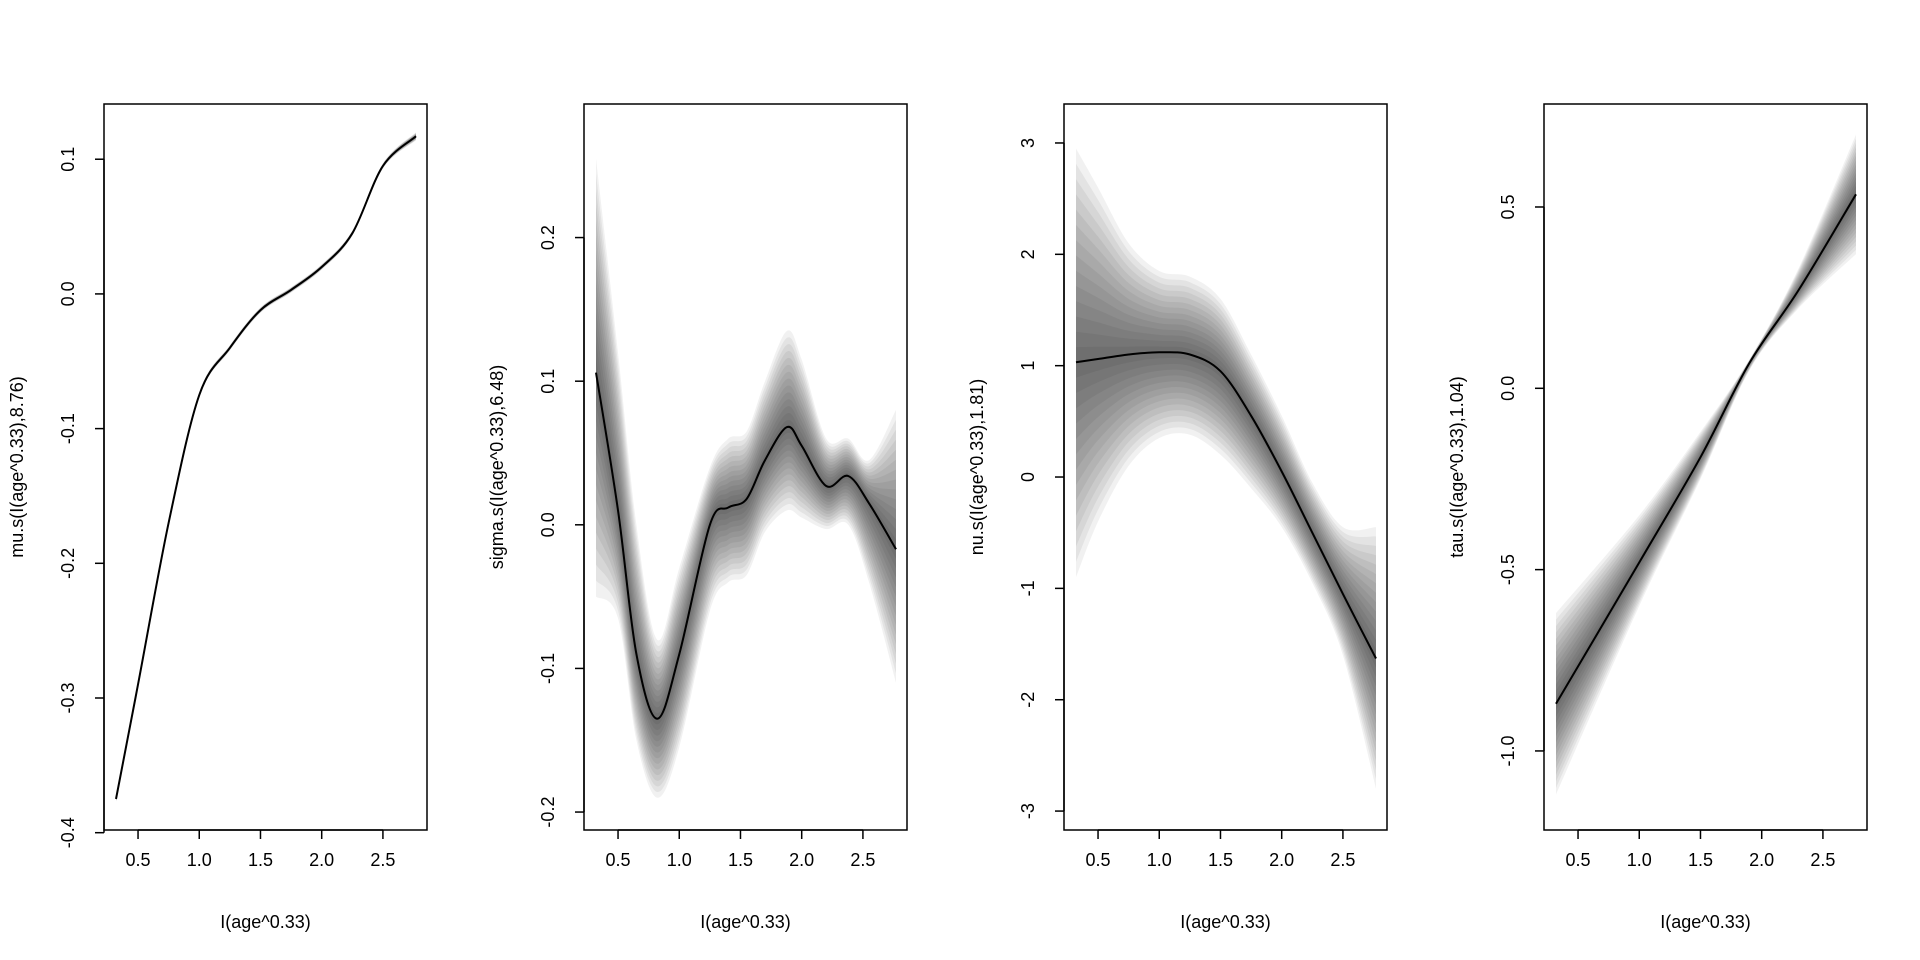 The height and width of the screenshot is (960, 1920). I want to click on y-tick-label: 0.5, so click(1508, 206).